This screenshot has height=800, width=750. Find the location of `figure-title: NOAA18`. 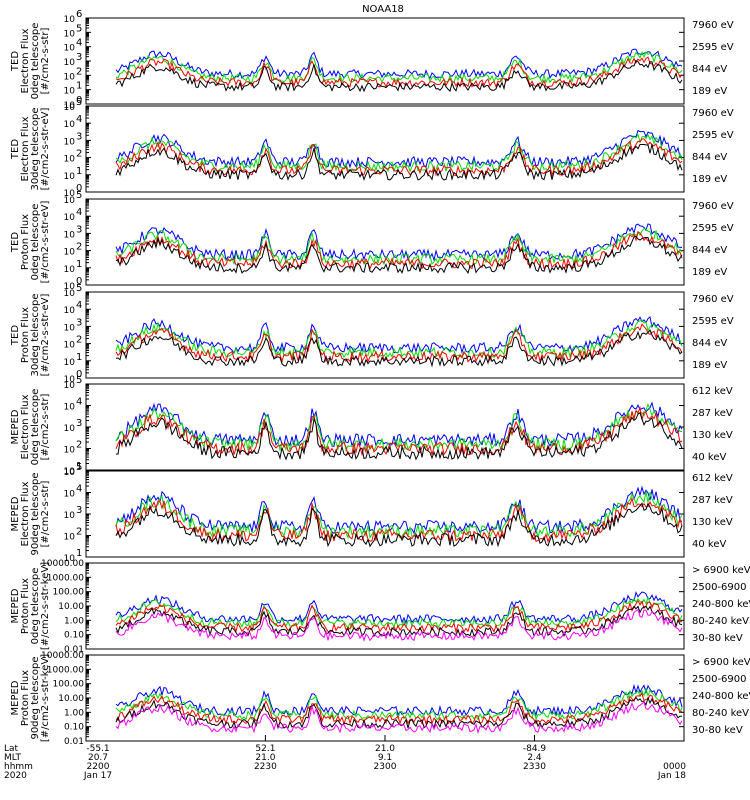

figure-title: NOAA18 is located at coordinates (383, 9).